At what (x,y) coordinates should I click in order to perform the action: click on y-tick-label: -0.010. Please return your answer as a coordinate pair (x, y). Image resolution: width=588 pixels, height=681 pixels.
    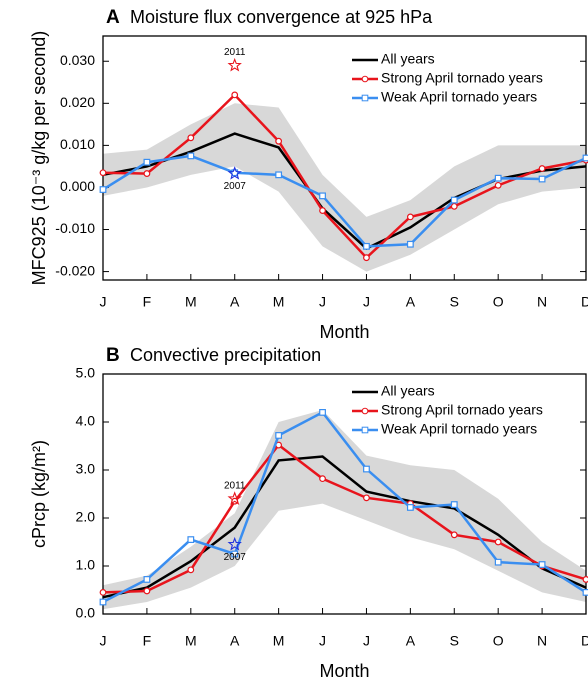
    Looking at the image, I should click on (75, 228).